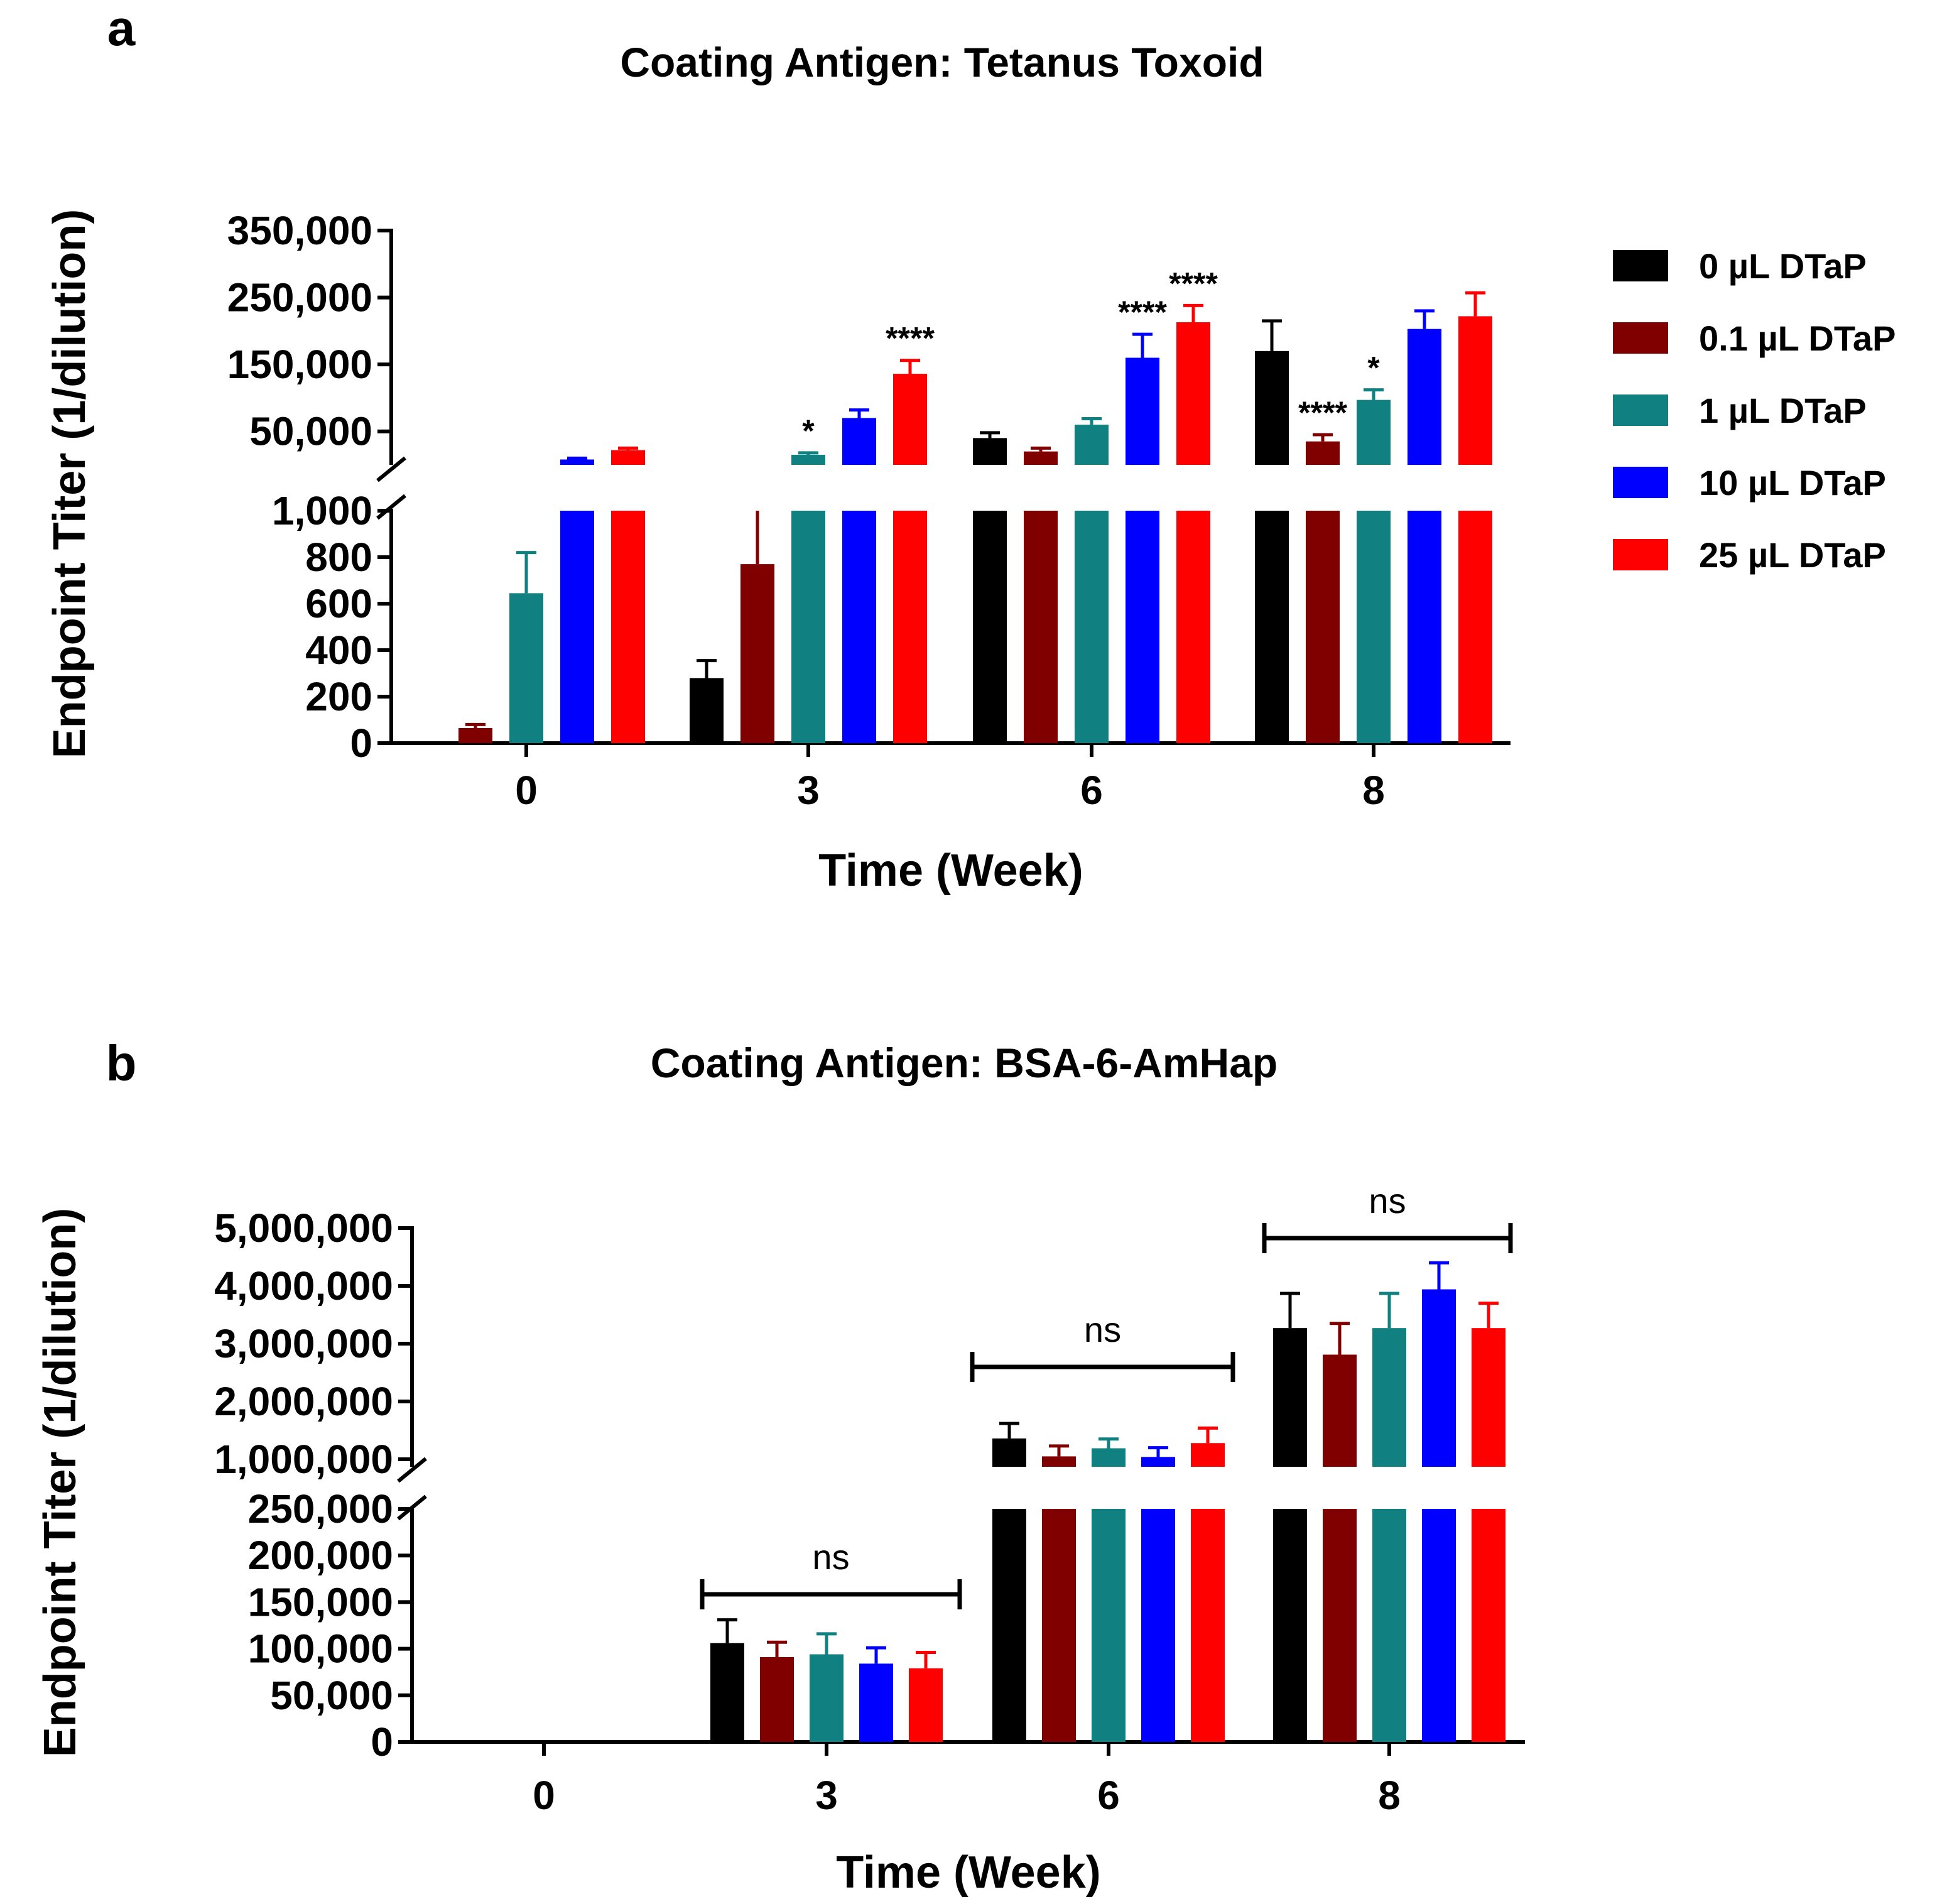 The image size is (1942, 1904). I want to click on y-axis-label: Endpoint Titer (1/dilution), so click(60, 1483).